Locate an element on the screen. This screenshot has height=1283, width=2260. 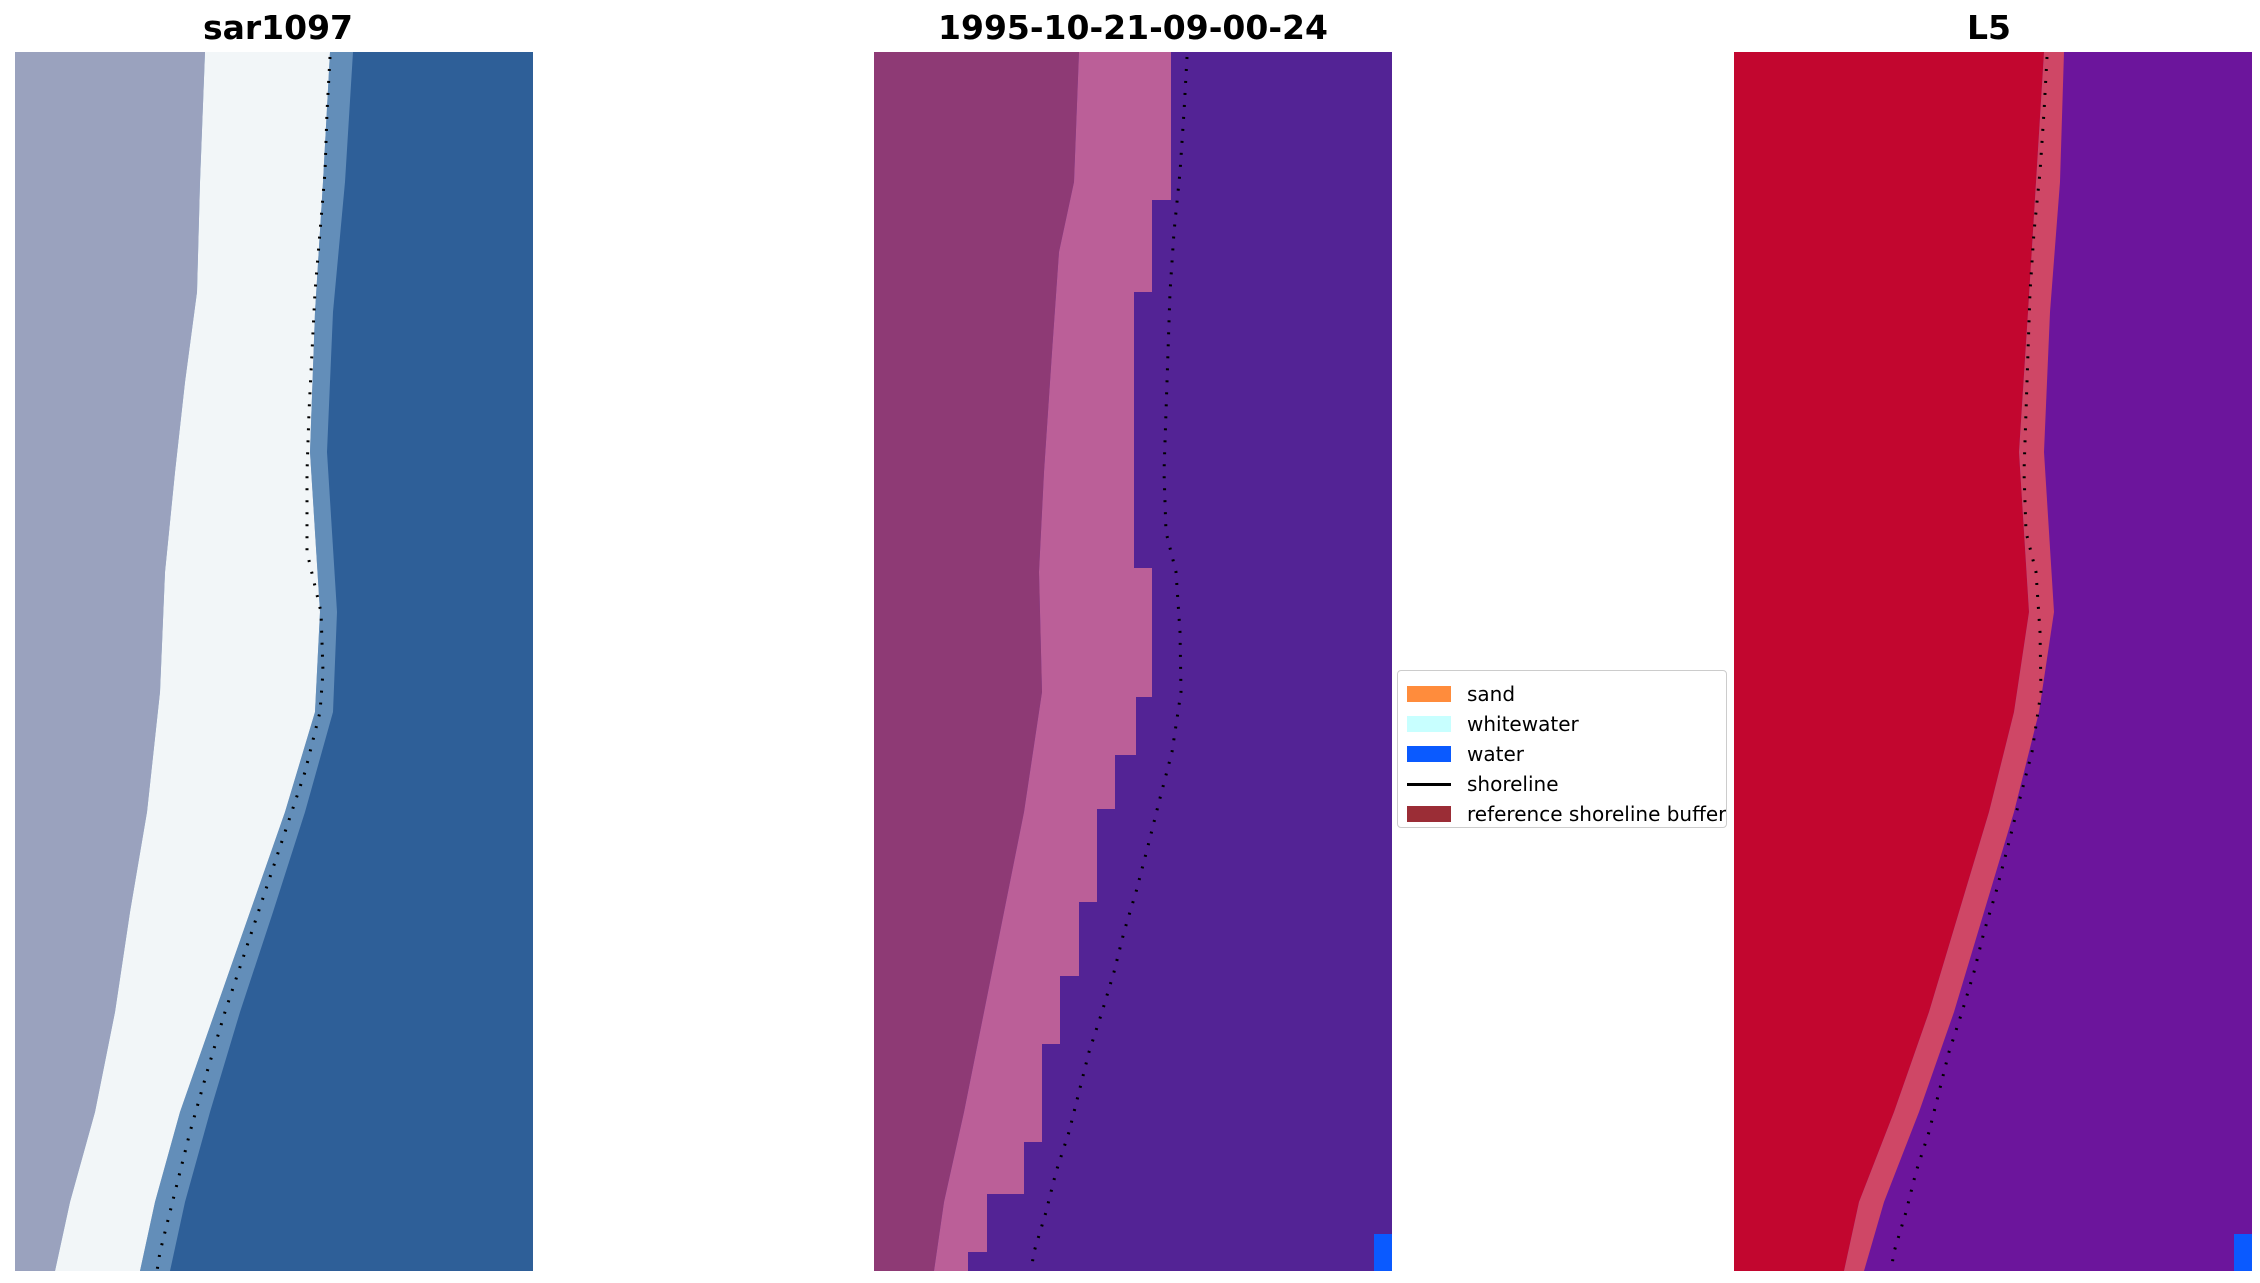
rgb-shoreline is located at coordinates (243, 663).